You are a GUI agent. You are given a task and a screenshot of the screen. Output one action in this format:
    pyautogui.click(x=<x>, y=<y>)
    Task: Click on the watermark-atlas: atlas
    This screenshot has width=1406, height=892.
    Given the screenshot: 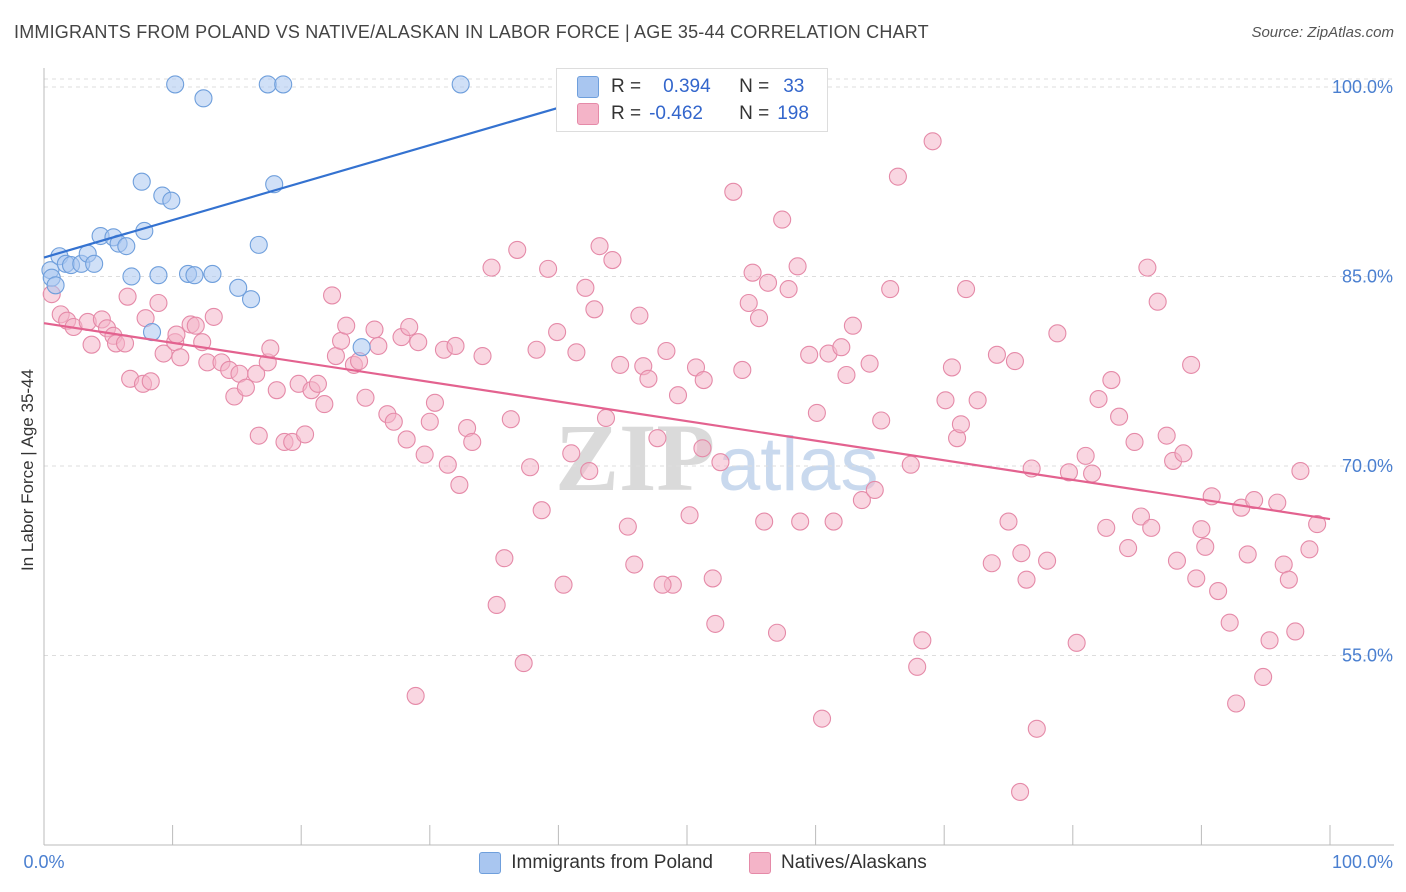 What is the action you would take?
    pyautogui.click(x=798, y=464)
    